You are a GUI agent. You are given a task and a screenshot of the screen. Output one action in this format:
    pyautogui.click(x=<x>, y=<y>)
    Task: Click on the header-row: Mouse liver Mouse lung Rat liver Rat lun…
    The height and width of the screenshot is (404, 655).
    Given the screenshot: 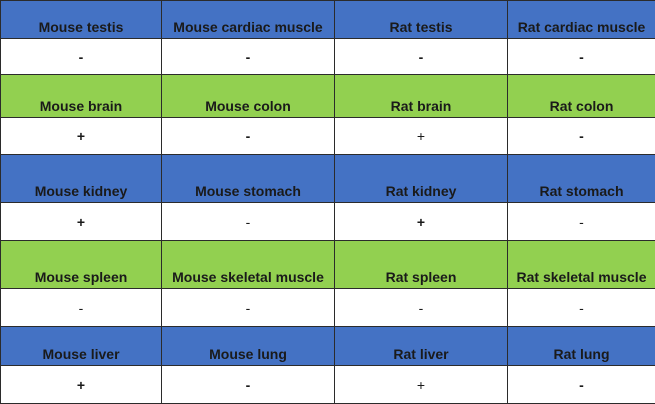 What is the action you would take?
    pyautogui.click(x=328, y=346)
    